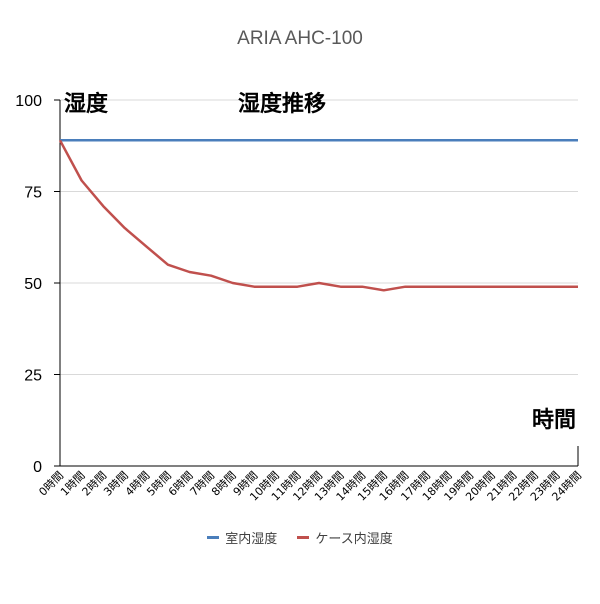 The height and width of the screenshot is (604, 600). Describe the element at coordinates (300, 38) in the screenshot. I see `chart-title: ARIA AHC-100` at that location.